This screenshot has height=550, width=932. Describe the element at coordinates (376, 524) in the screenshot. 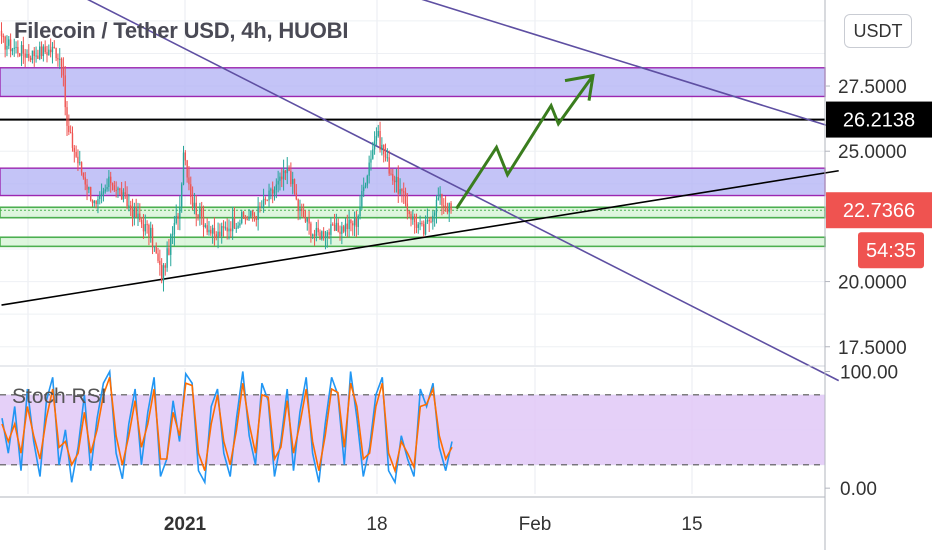

I see `x-tick-label: 18` at that location.